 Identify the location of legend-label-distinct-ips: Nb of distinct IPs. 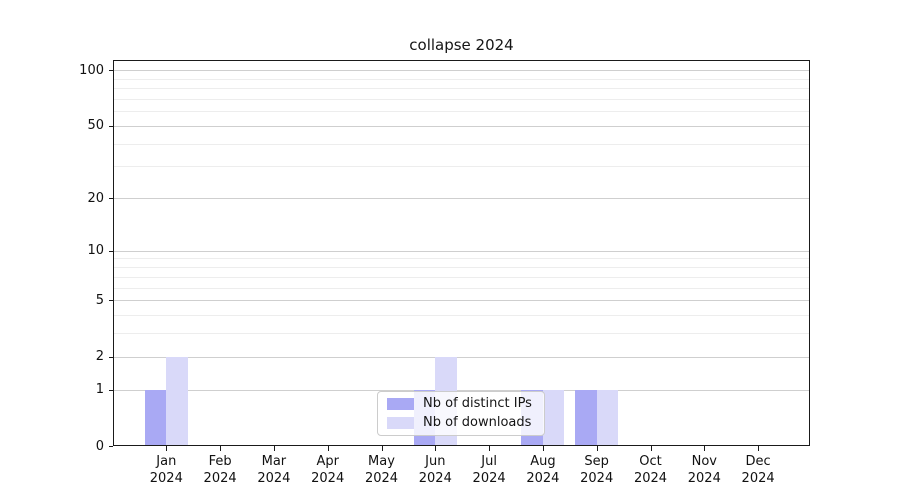
(477, 403).